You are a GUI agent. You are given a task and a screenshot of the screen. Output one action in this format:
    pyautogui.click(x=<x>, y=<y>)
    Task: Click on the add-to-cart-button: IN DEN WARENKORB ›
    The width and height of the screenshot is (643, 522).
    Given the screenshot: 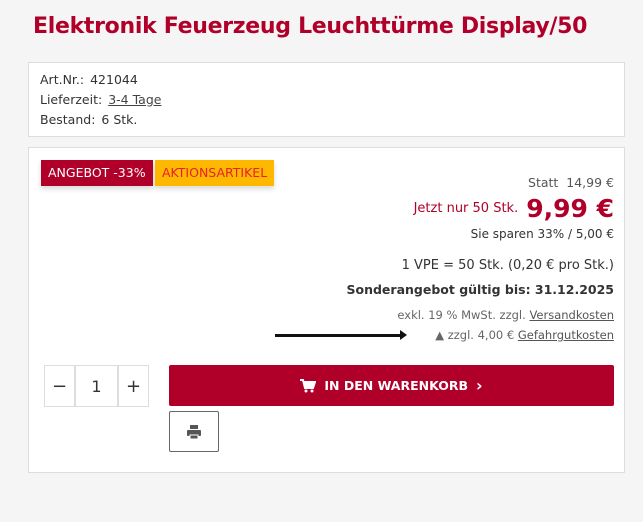 What is the action you would take?
    pyautogui.click(x=391, y=385)
    